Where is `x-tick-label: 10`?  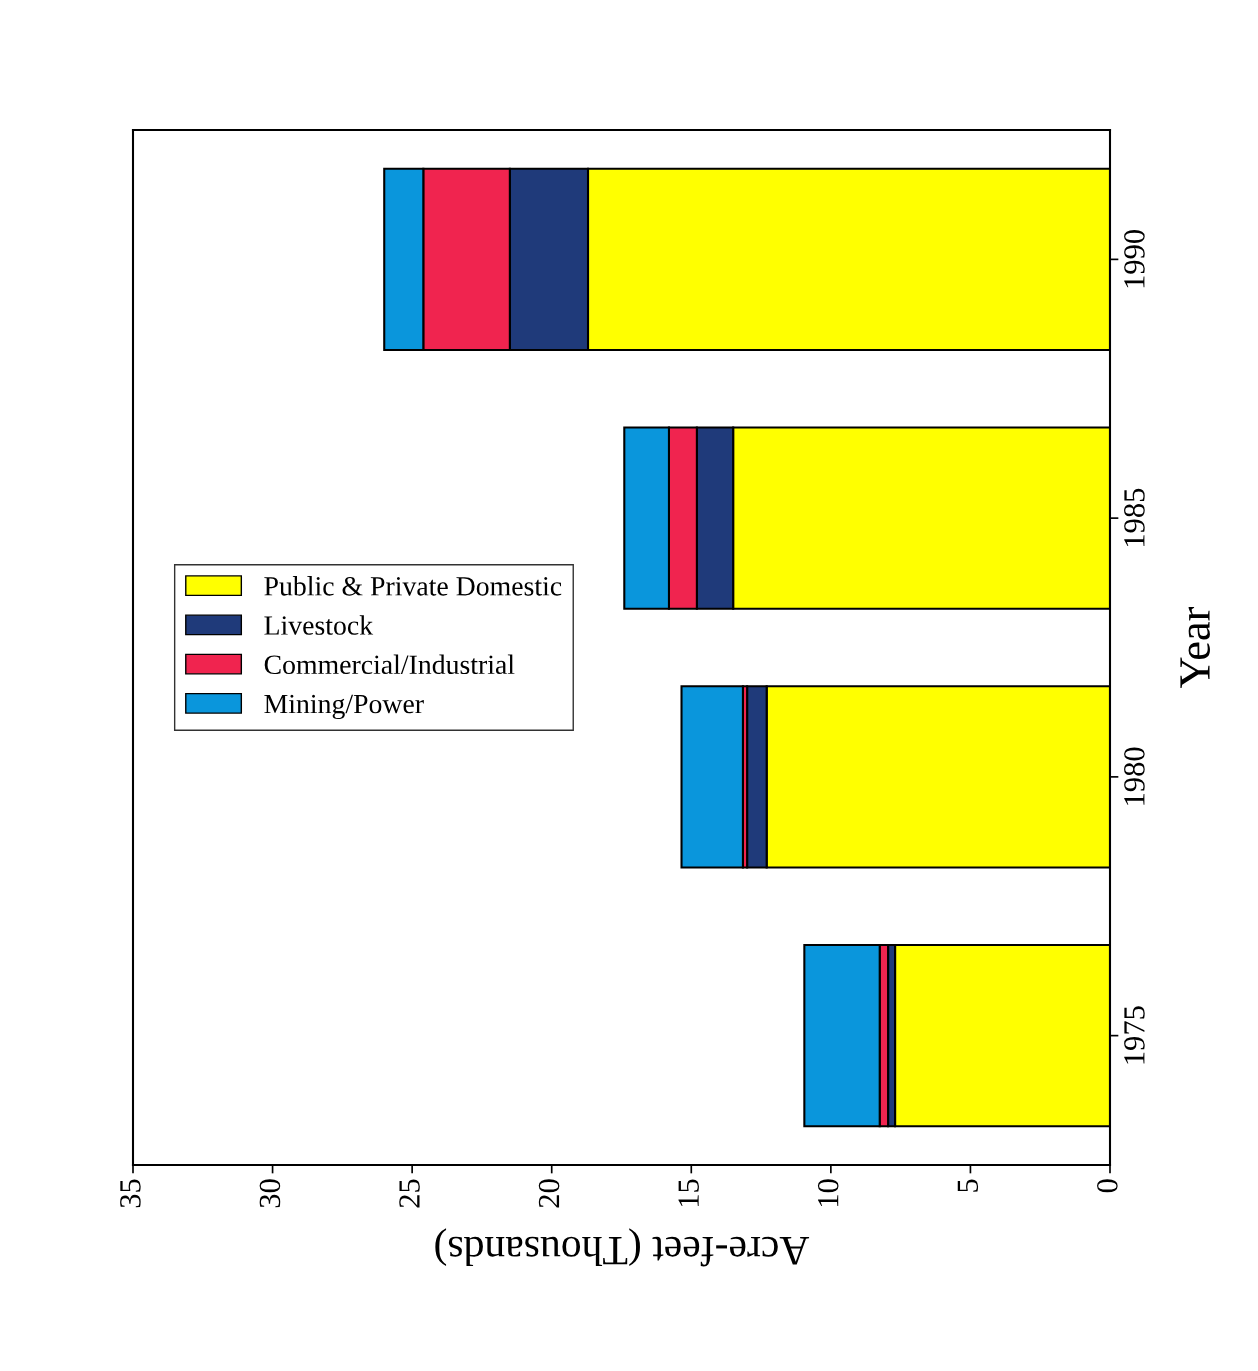 x-tick-label: 10 is located at coordinates (828, 1193).